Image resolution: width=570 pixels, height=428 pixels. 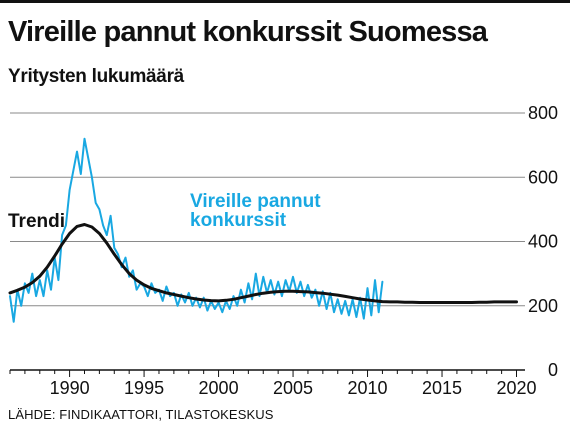 What do you see at coordinates (285, 1) in the screenshot?
I see `top-rule` at bounding box center [285, 1].